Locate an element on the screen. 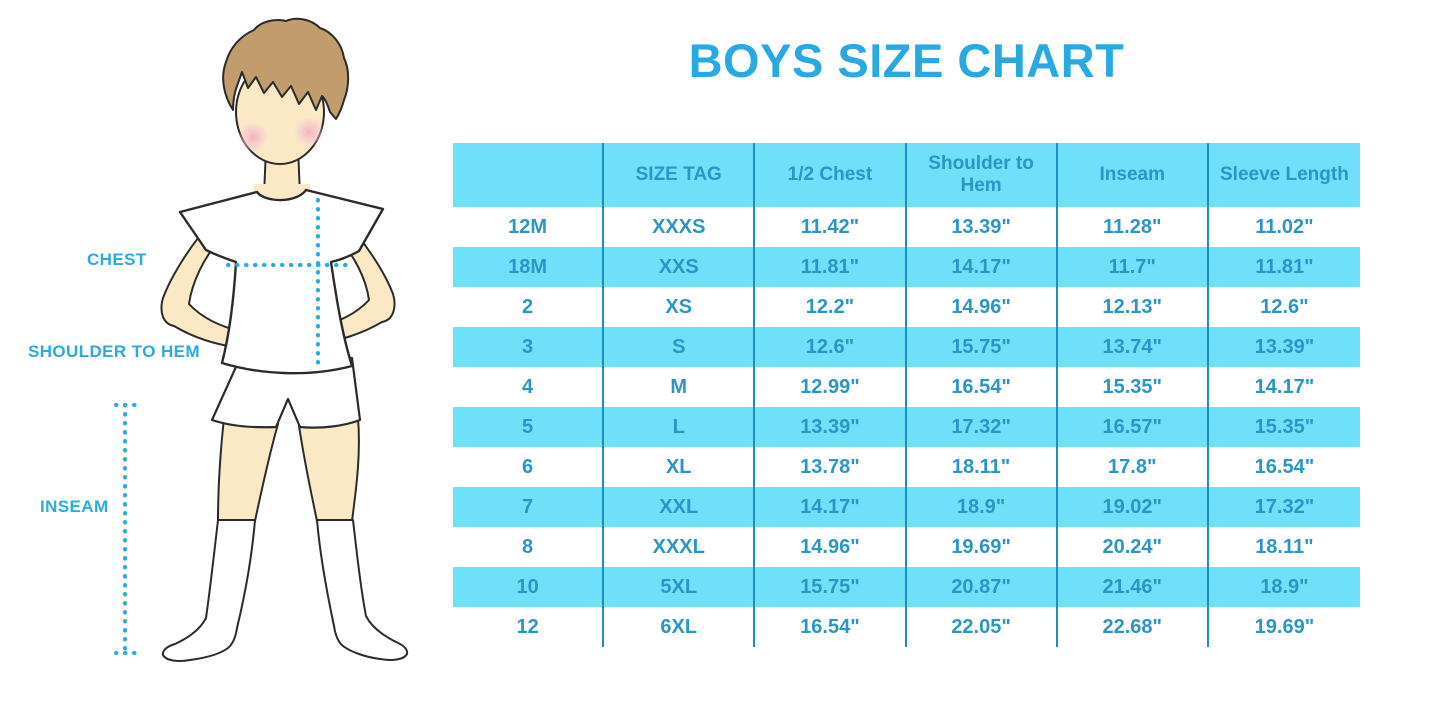 This screenshot has width=1445, height=723. left-sock is located at coordinates (208, 590).